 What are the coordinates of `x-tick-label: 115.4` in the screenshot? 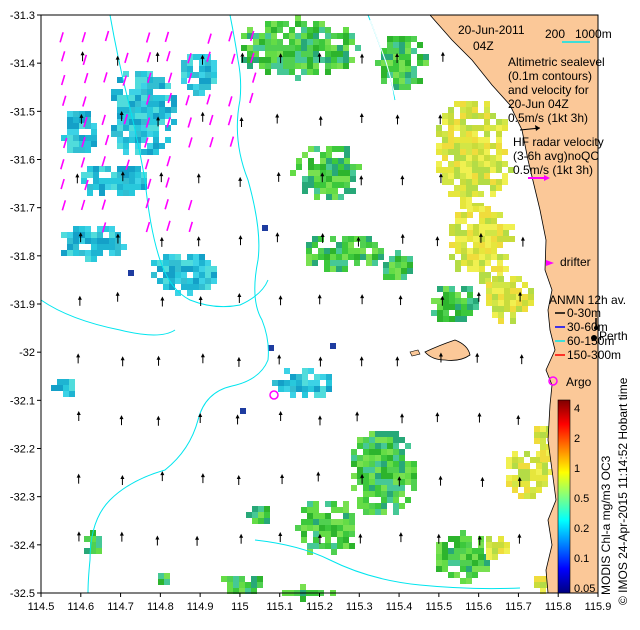 It's located at (399, 607).